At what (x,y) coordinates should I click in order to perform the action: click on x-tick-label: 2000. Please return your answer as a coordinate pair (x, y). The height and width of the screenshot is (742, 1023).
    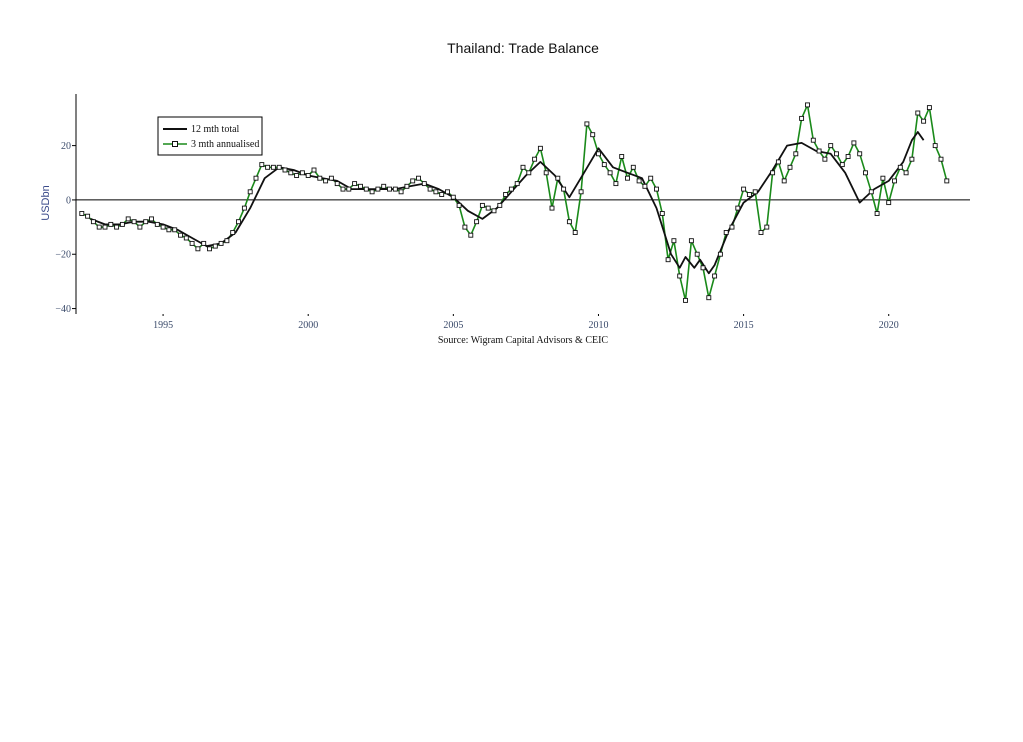
    Looking at the image, I should click on (308, 325).